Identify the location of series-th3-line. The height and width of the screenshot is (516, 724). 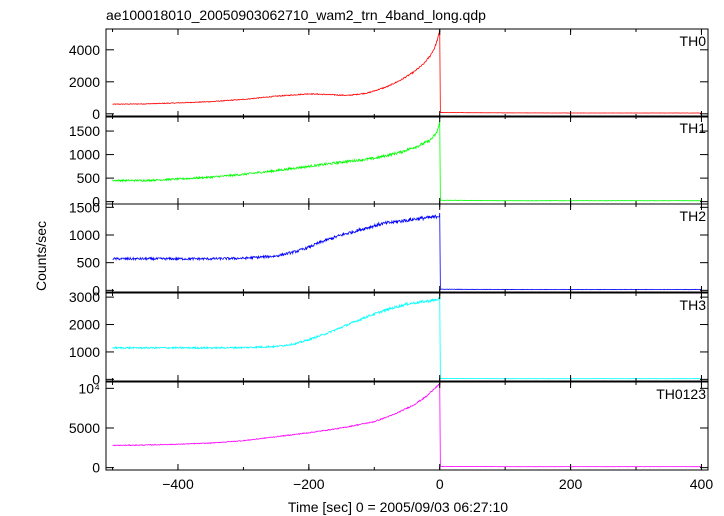
(407, 338).